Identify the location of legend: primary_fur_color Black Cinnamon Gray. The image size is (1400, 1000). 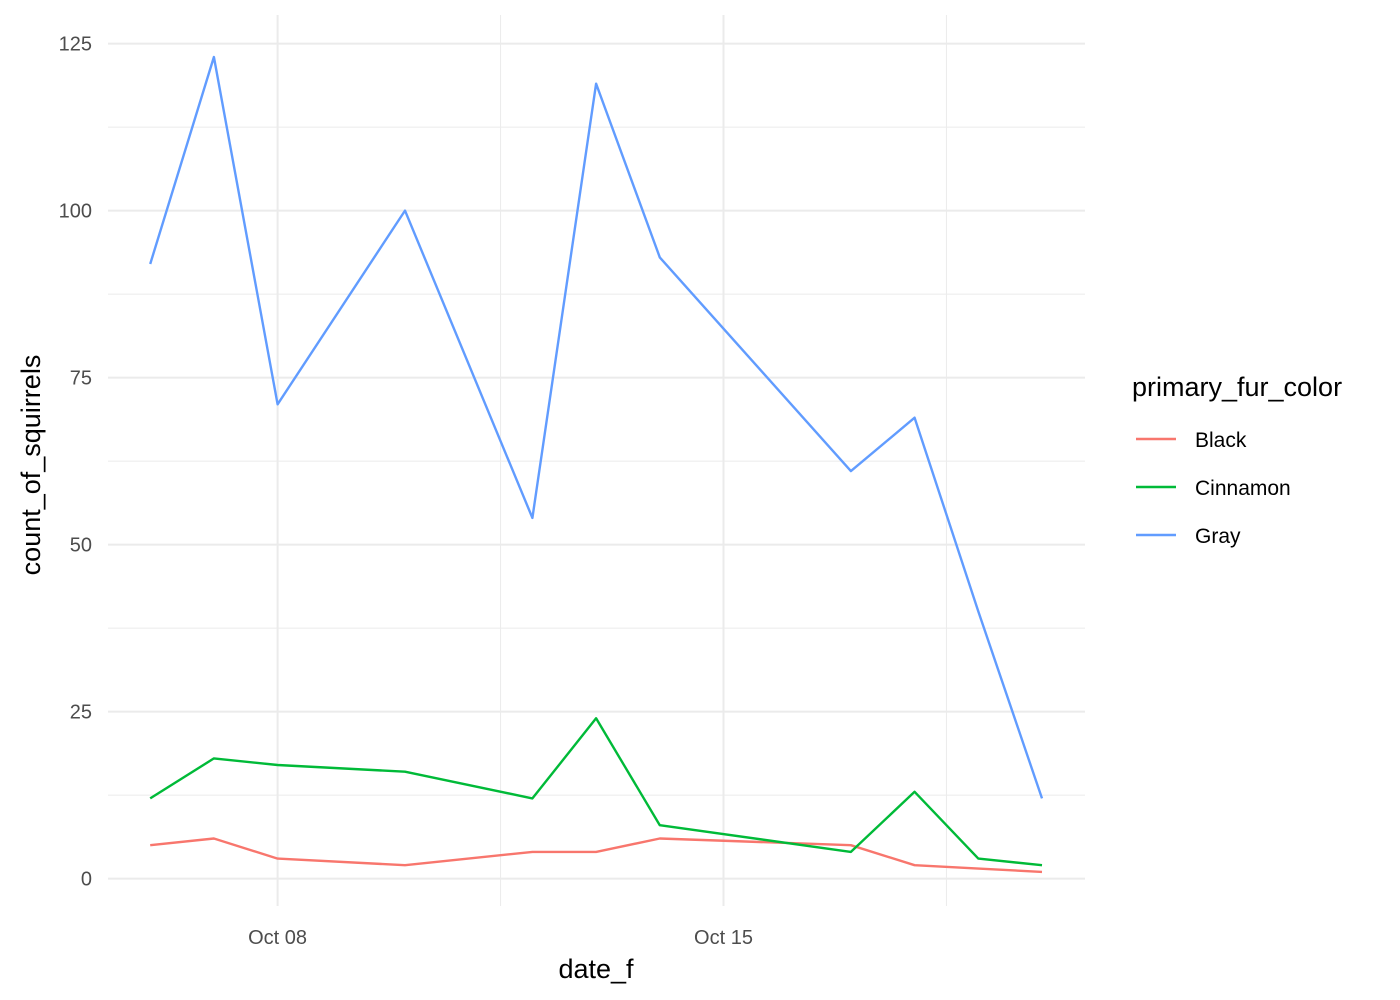
(1237, 460).